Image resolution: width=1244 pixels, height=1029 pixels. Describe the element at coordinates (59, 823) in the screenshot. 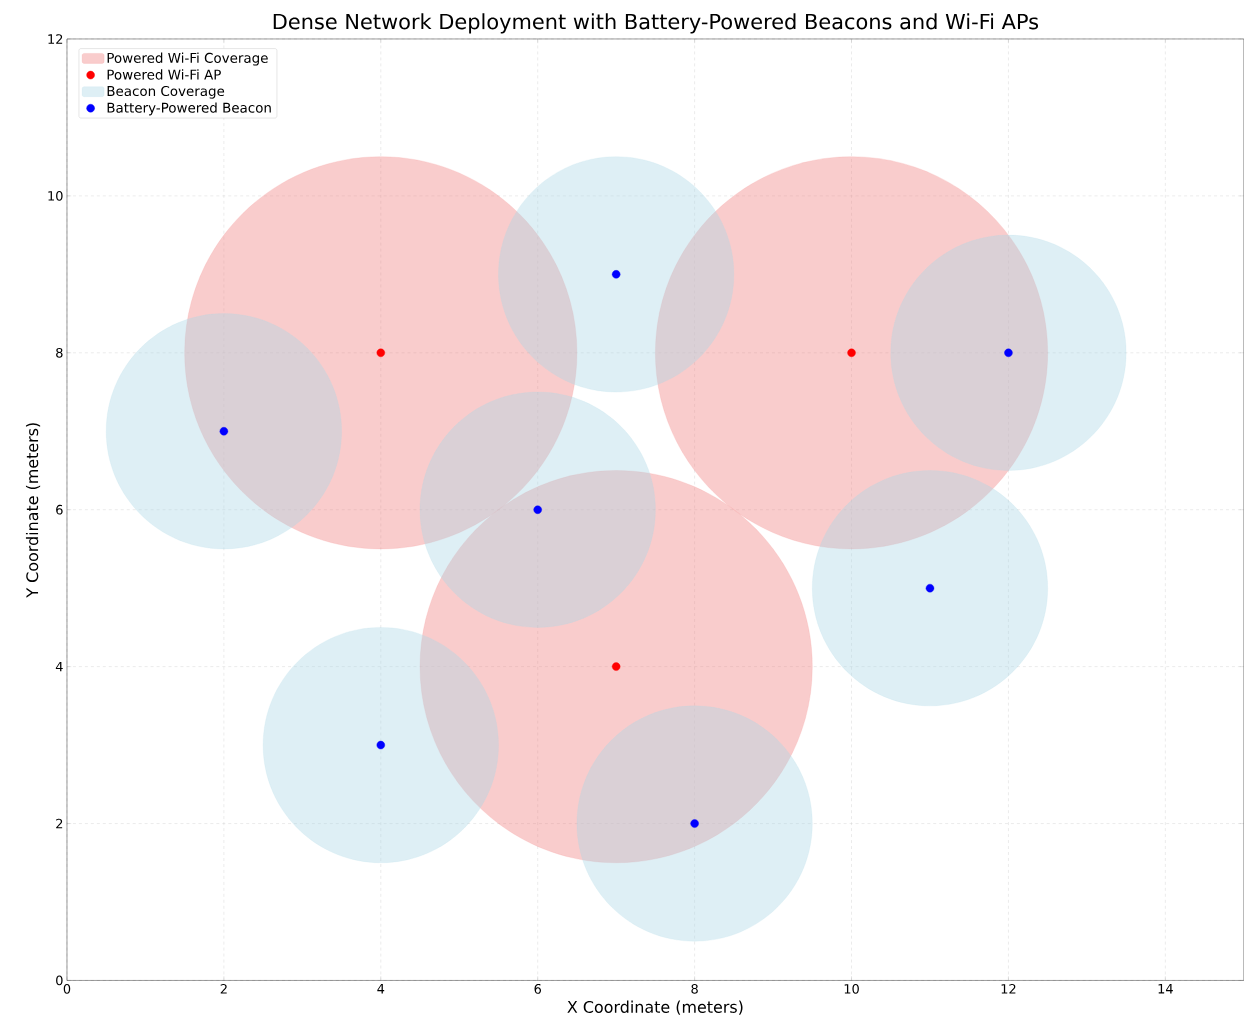

I see `y-tick-label: 2` at that location.